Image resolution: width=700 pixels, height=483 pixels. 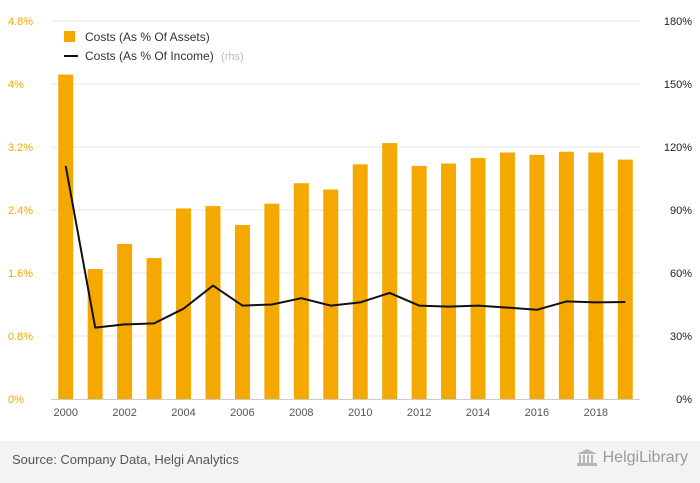 I want to click on left-axis: 0% 0.8% 1.6% 2.4% 3.2% 4% 4.8%, so click(x=20, y=211).